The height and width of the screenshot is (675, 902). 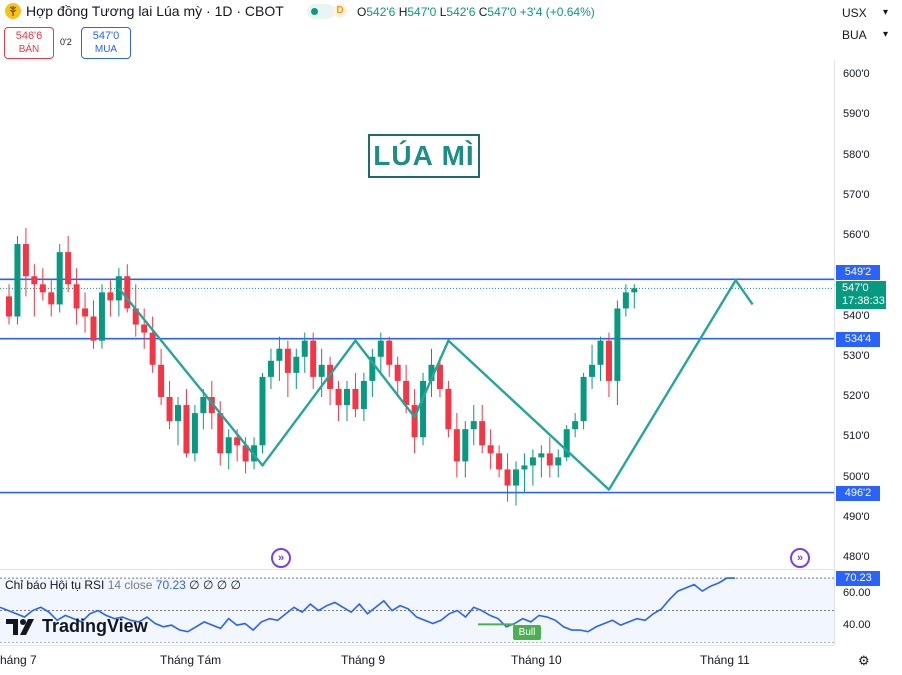 I want to click on low-label: L, so click(x=443, y=12).